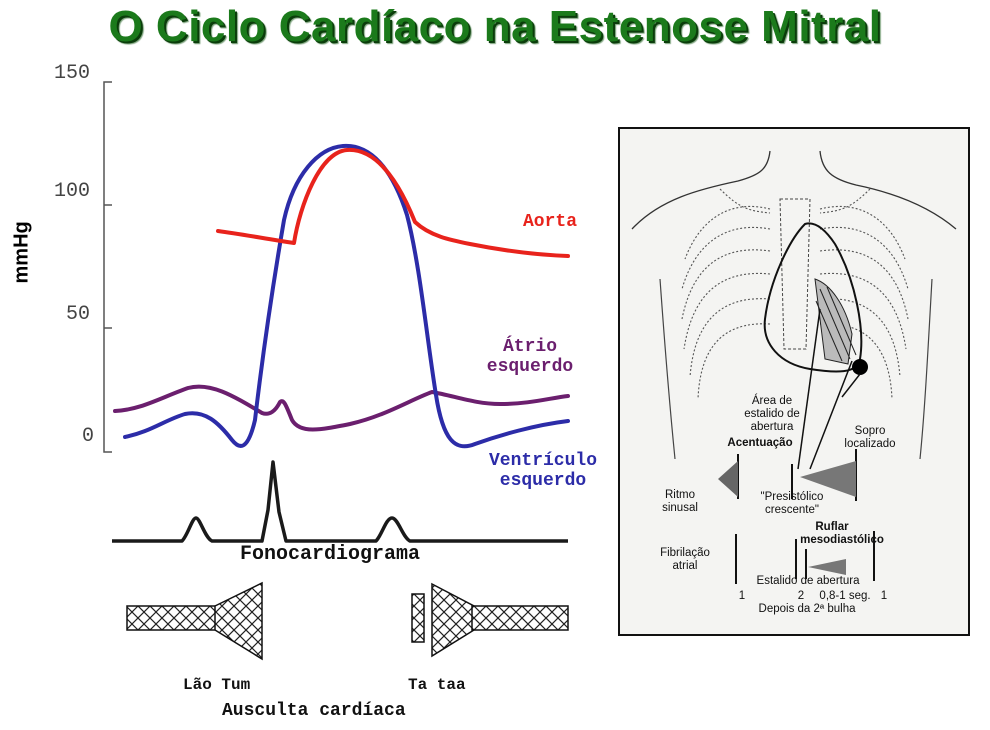 The image size is (990, 730). What do you see at coordinates (808, 581) in the screenshot?
I see `estalido-abertura-label: Estalido de abertura` at bounding box center [808, 581].